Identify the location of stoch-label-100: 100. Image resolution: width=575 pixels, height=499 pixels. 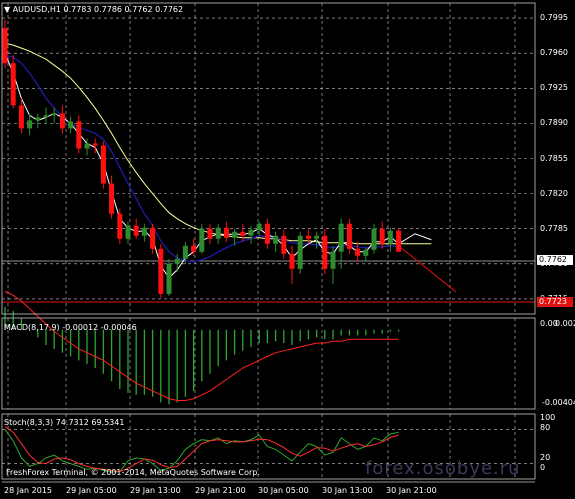
(548, 417).